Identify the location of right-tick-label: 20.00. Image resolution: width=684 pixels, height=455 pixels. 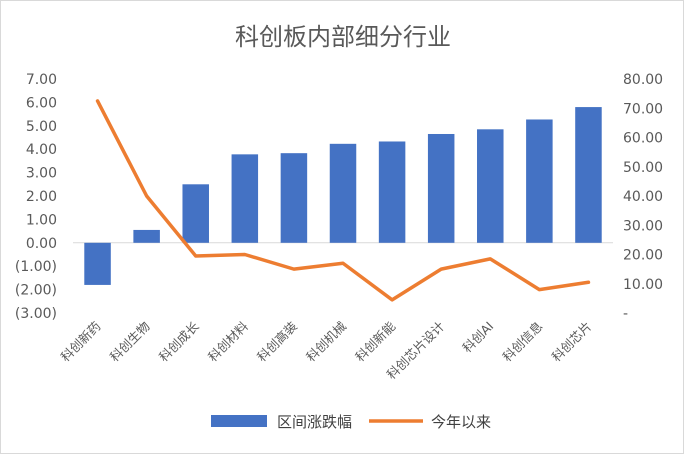
(643, 256).